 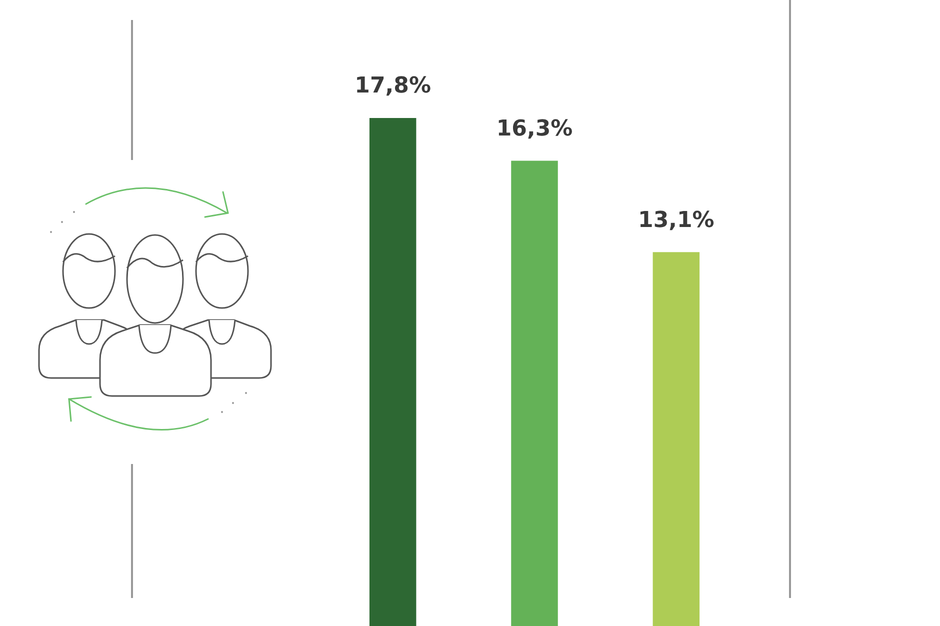 I want to click on data-label: 16,3%, so click(x=534, y=129).